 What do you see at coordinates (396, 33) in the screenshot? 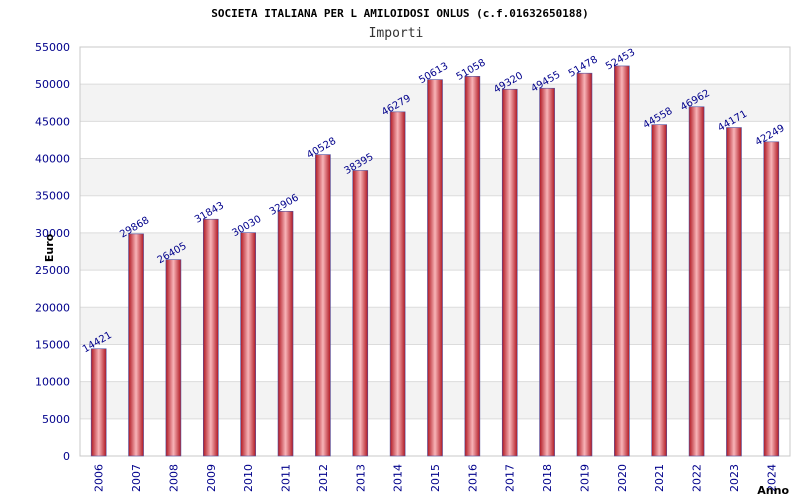
I see `chart-subtitle: Importi` at bounding box center [396, 33].